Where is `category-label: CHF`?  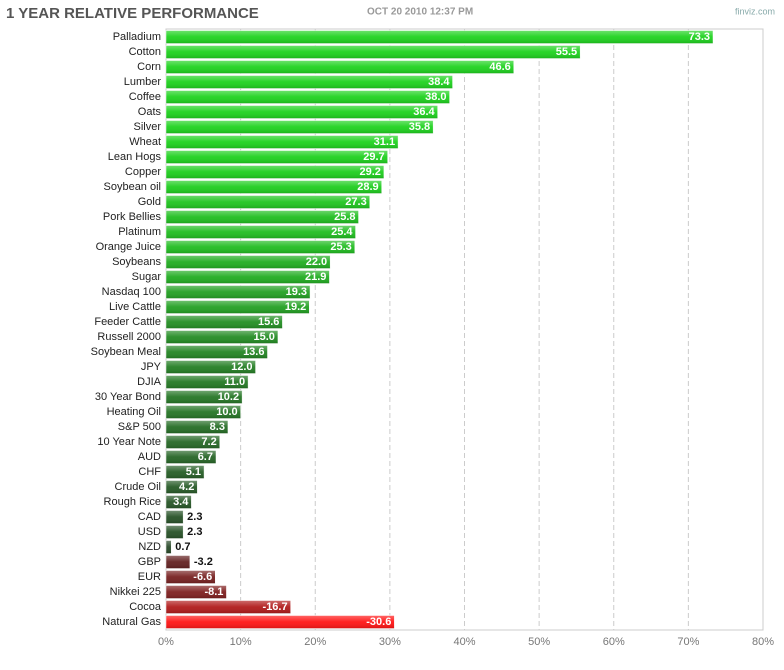 category-label: CHF is located at coordinates (149, 472).